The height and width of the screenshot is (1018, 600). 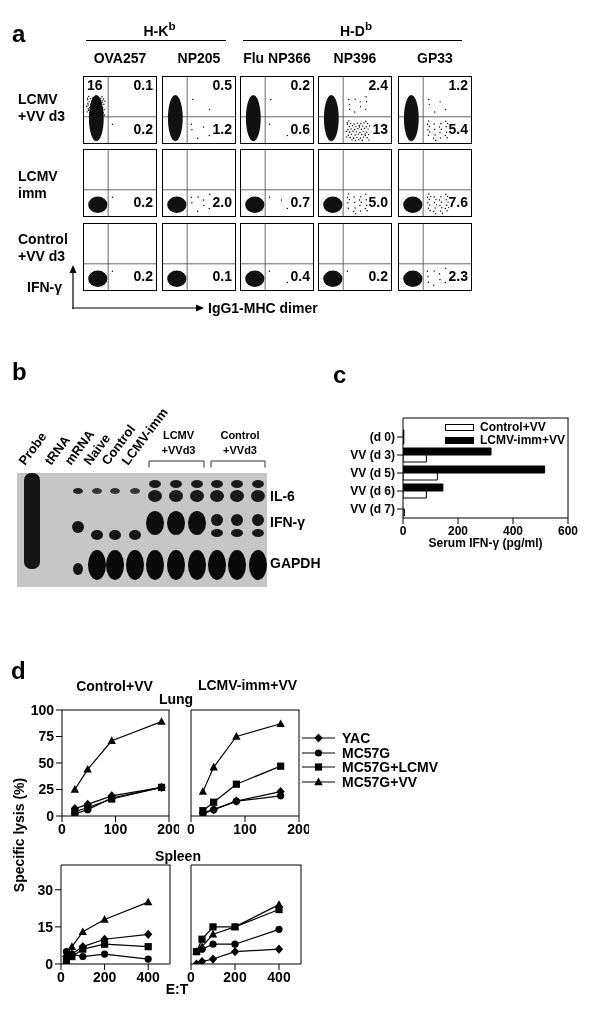 I want to click on category-label: GP33, so click(x=435, y=58).